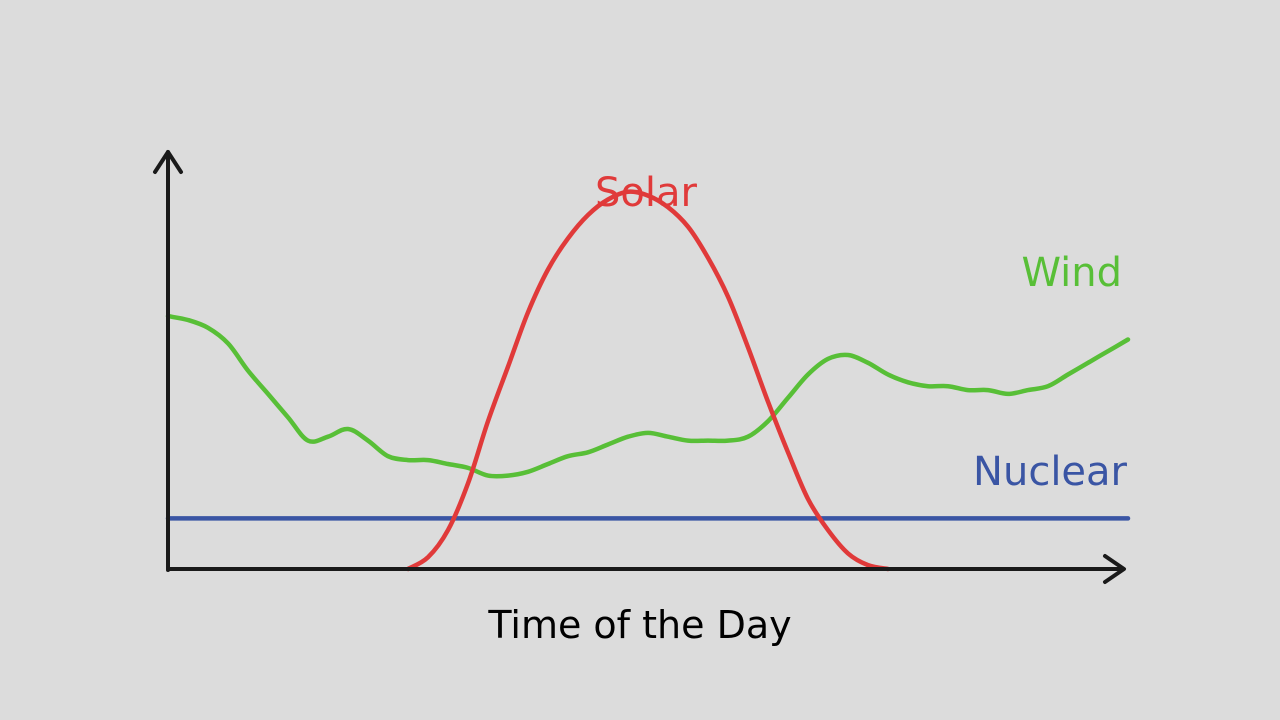  Describe the element at coordinates (1071, 273) in the screenshot. I see `series-label-wind: Wind` at that location.